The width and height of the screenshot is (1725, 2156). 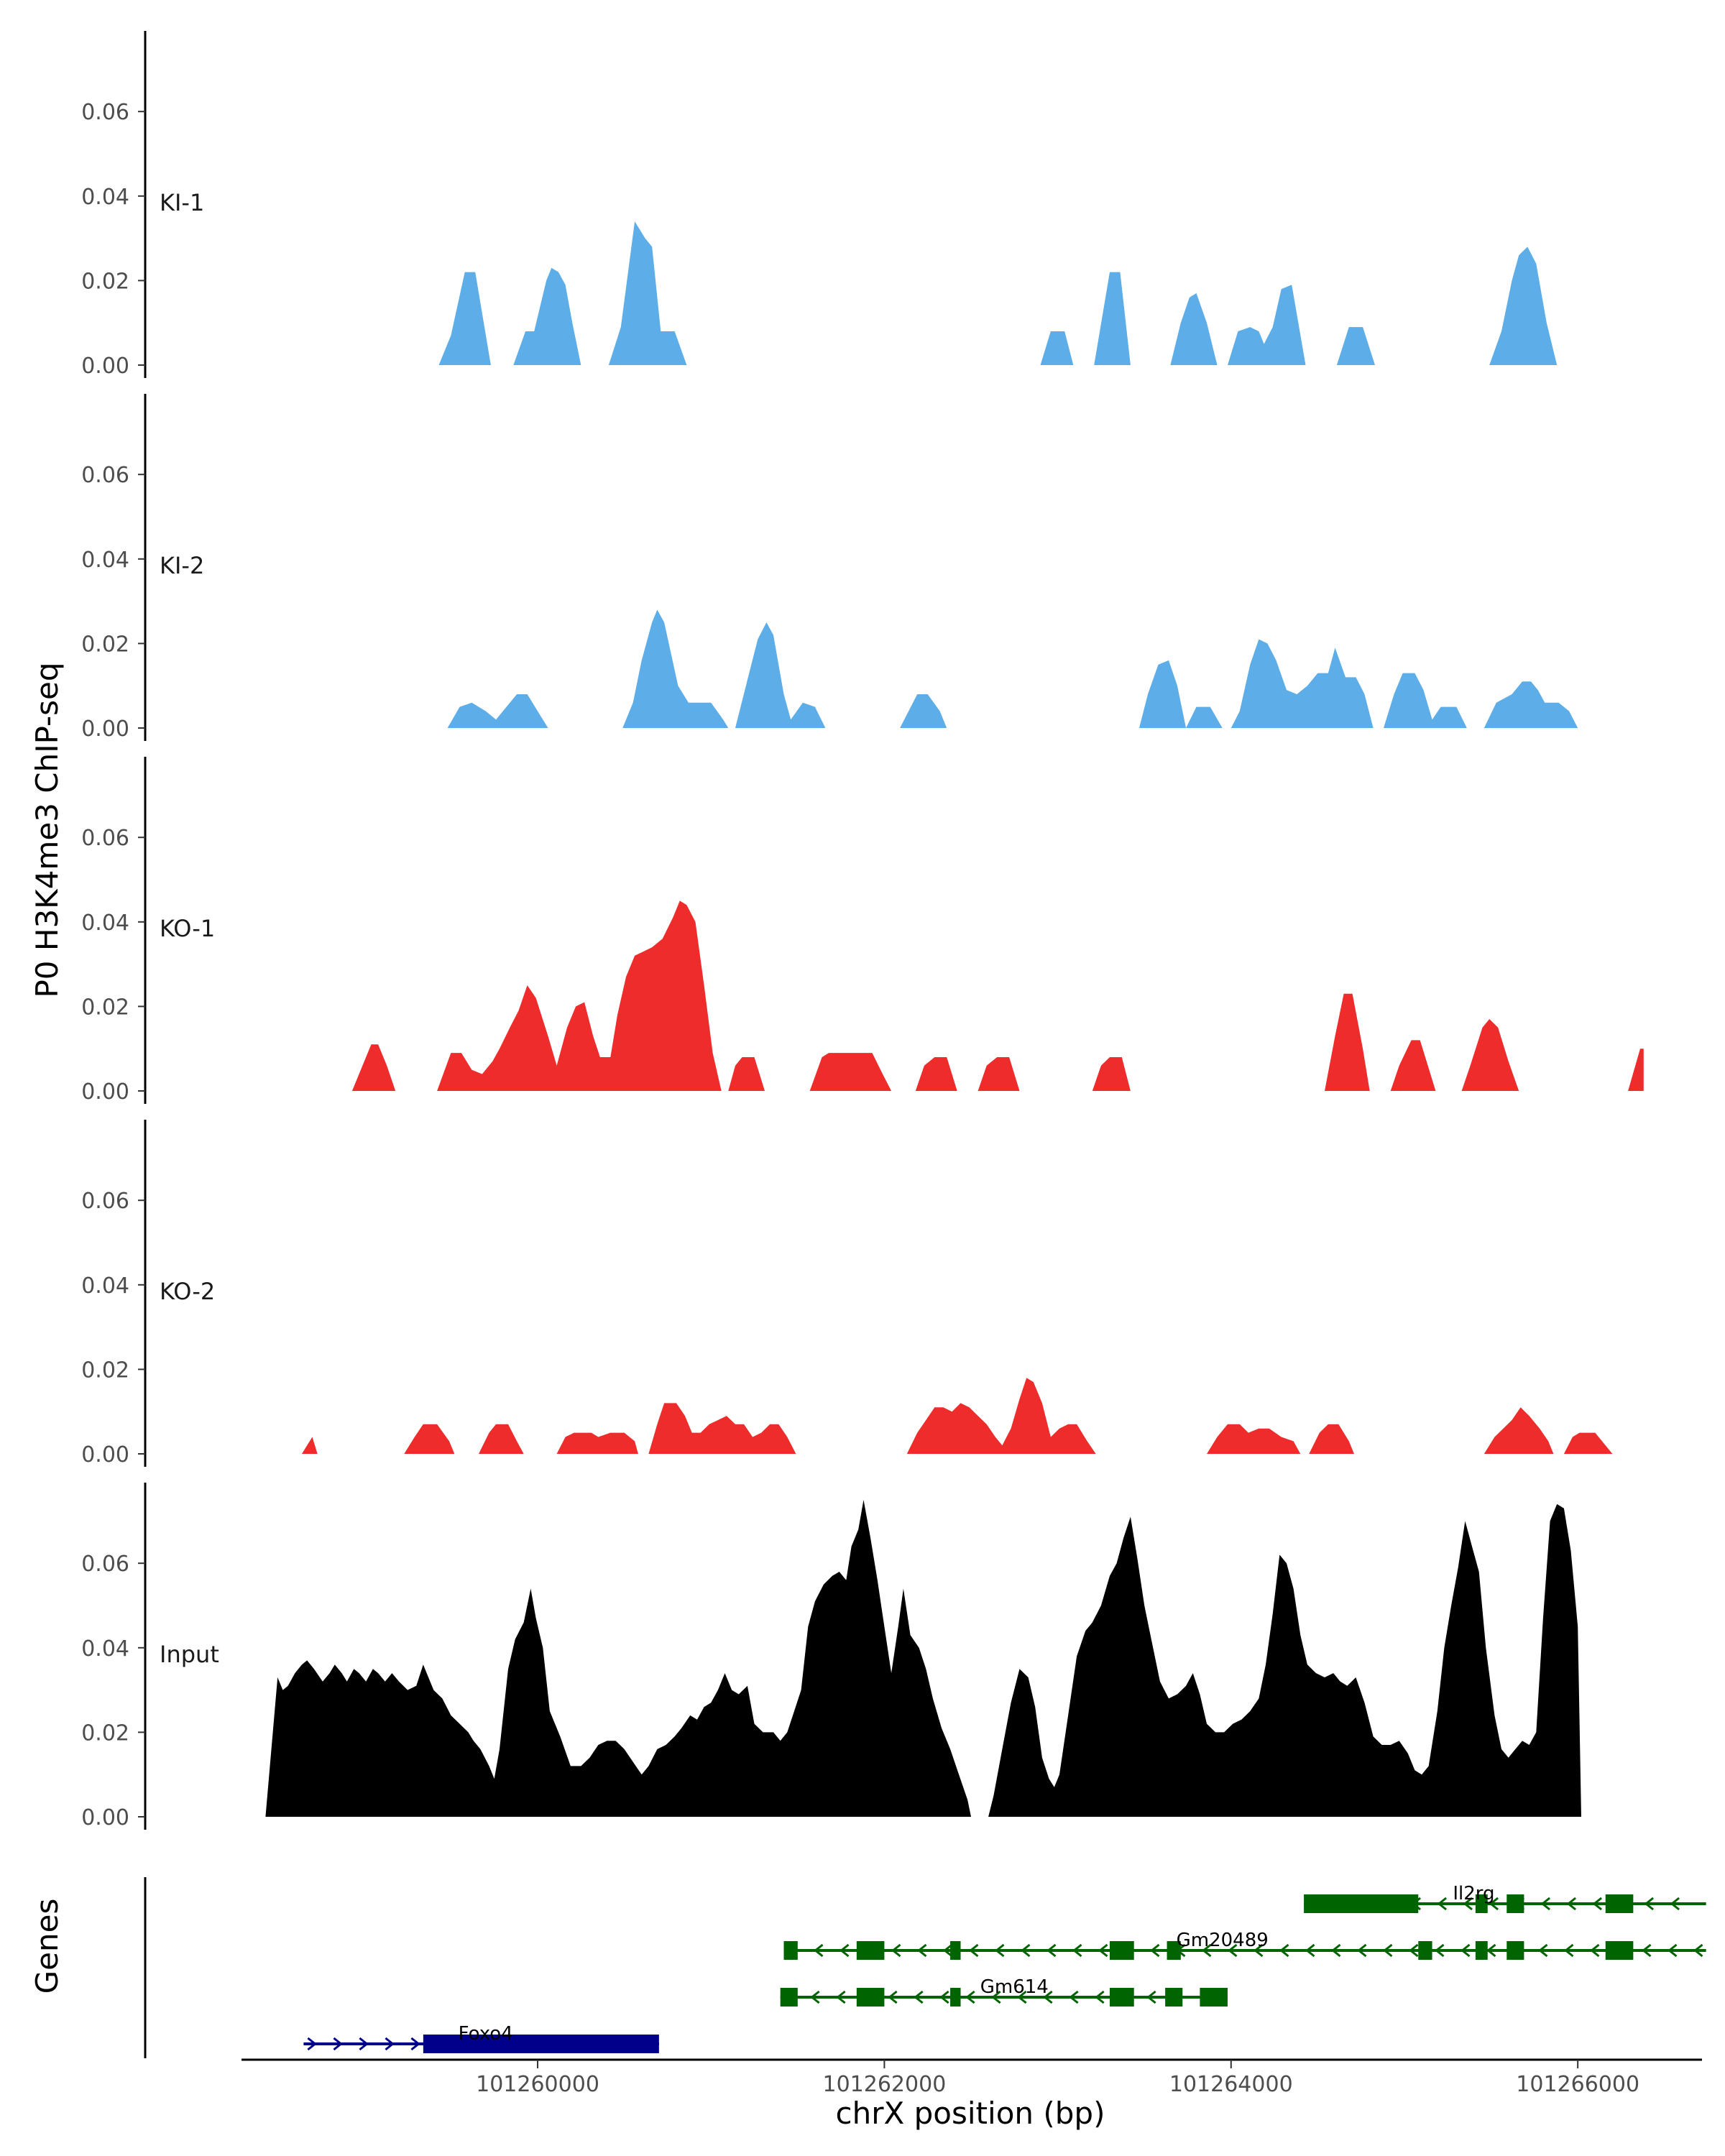 I want to click on y-axis-title: P0 H3K4me3 ChIP-seq, so click(x=47, y=830).